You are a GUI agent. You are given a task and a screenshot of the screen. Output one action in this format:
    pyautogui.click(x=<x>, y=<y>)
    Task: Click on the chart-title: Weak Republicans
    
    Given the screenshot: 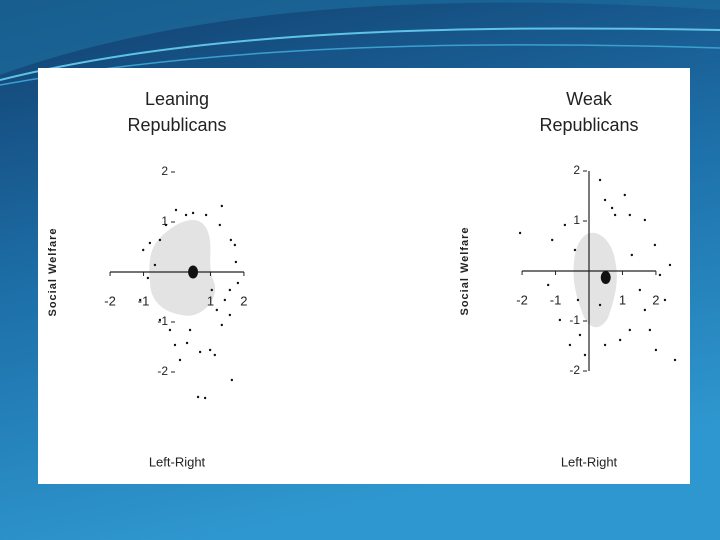 What is the action you would take?
    pyautogui.click(x=588, y=112)
    